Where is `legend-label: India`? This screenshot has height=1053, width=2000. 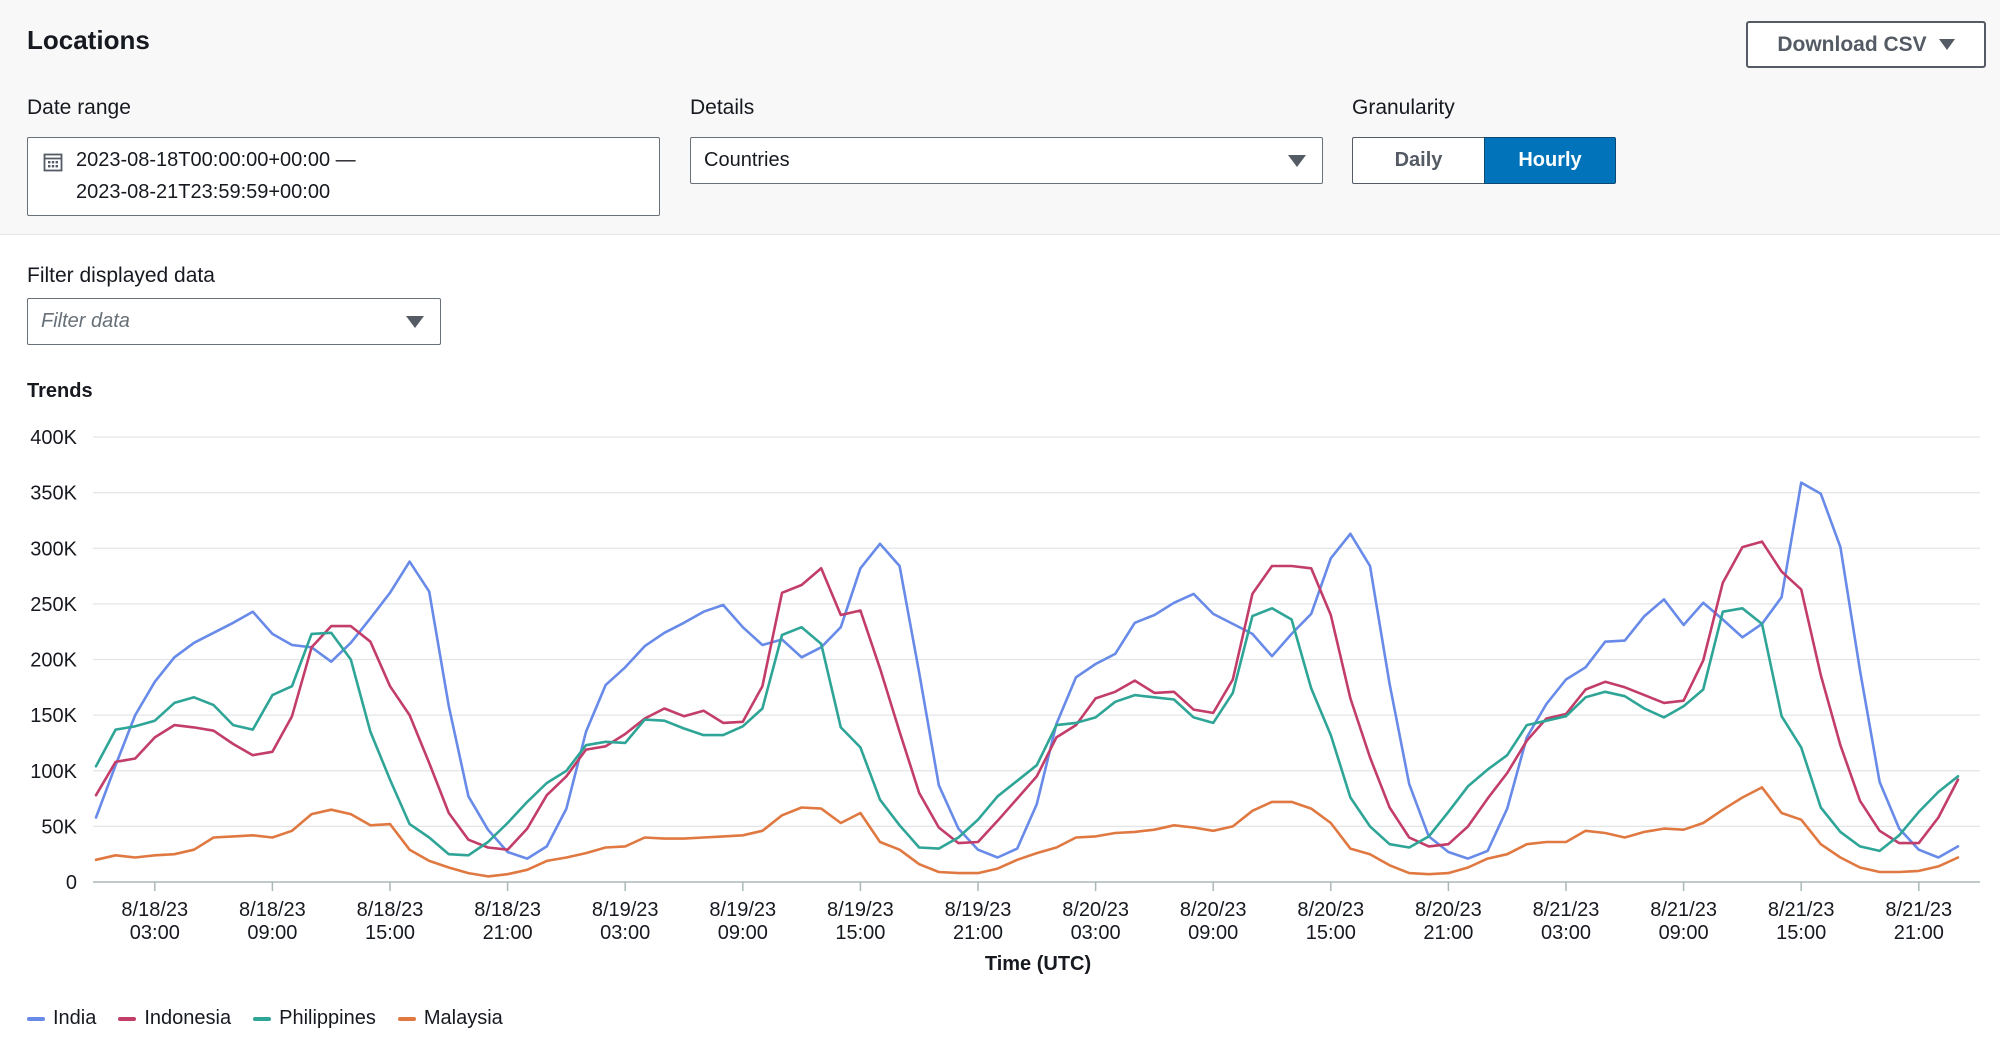
legend-label: India is located at coordinates (75, 1018).